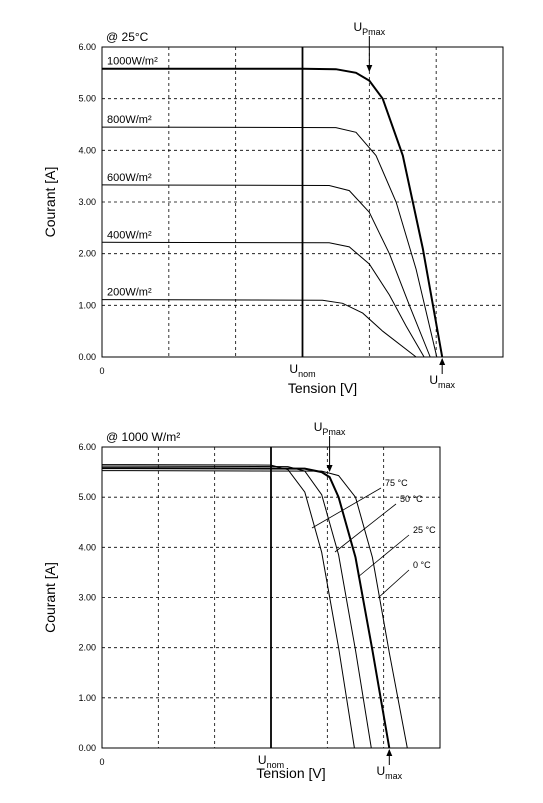  What do you see at coordinates (129, 178) in the screenshot?
I see `series-label: 600W/m²` at bounding box center [129, 178].